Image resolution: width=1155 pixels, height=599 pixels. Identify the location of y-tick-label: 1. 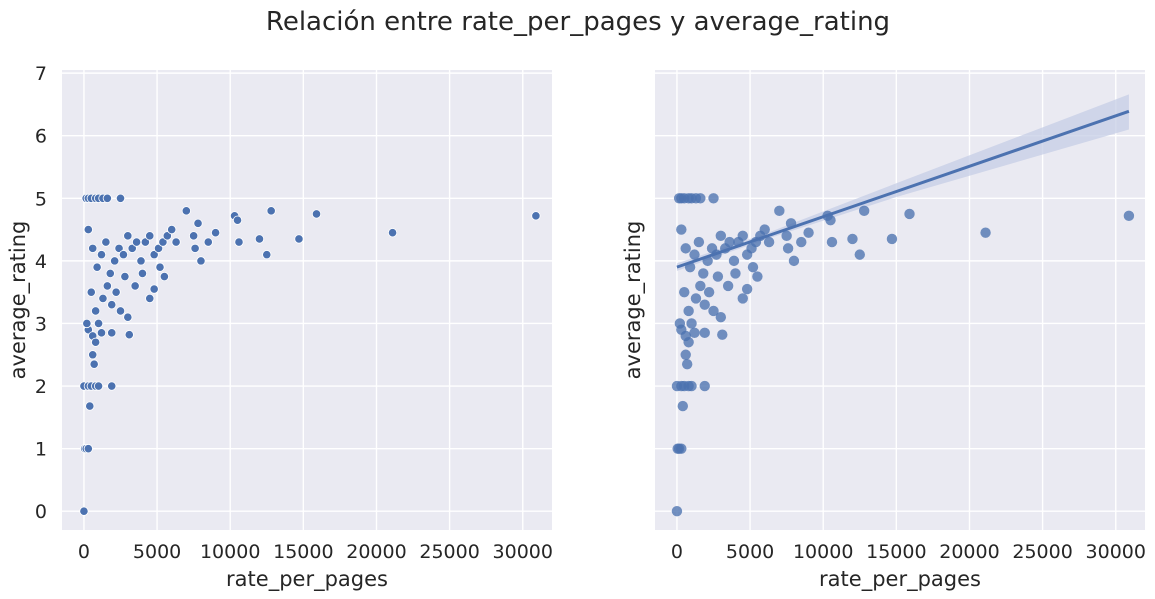
(41, 450).